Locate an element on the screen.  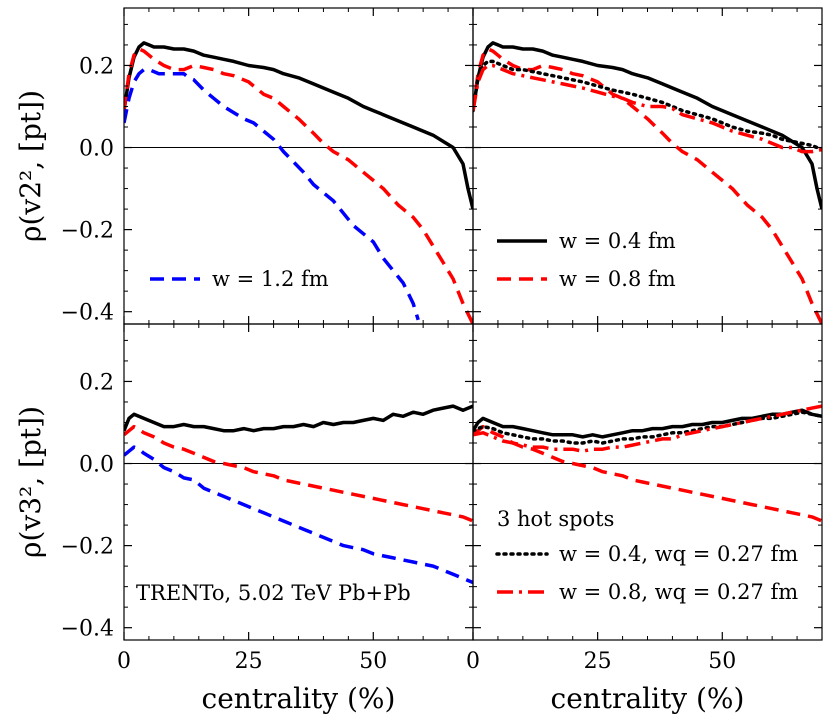
annotation: TRENTo, 5.02 TeV Pb+Pb is located at coordinates (273, 593).